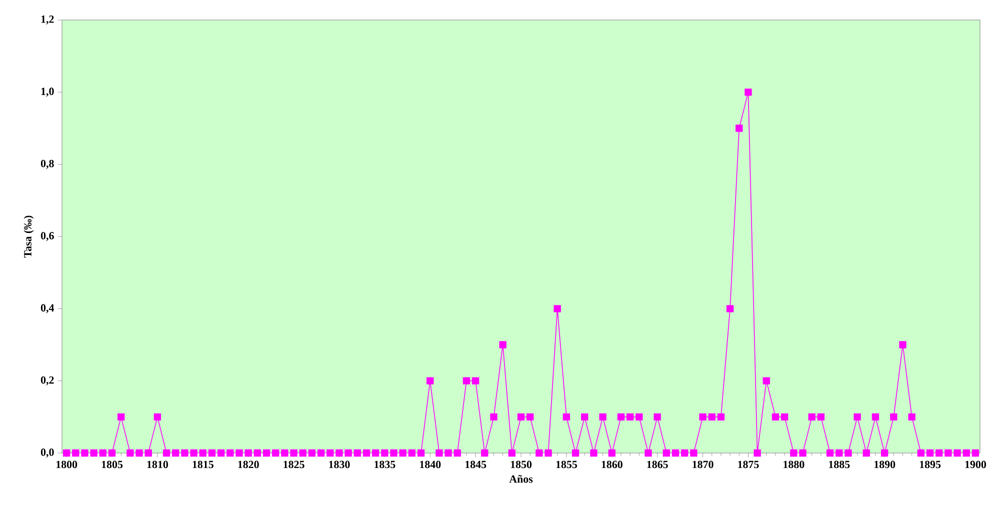  I want to click on y-axis-title: Tasa (‰), so click(29, 237).